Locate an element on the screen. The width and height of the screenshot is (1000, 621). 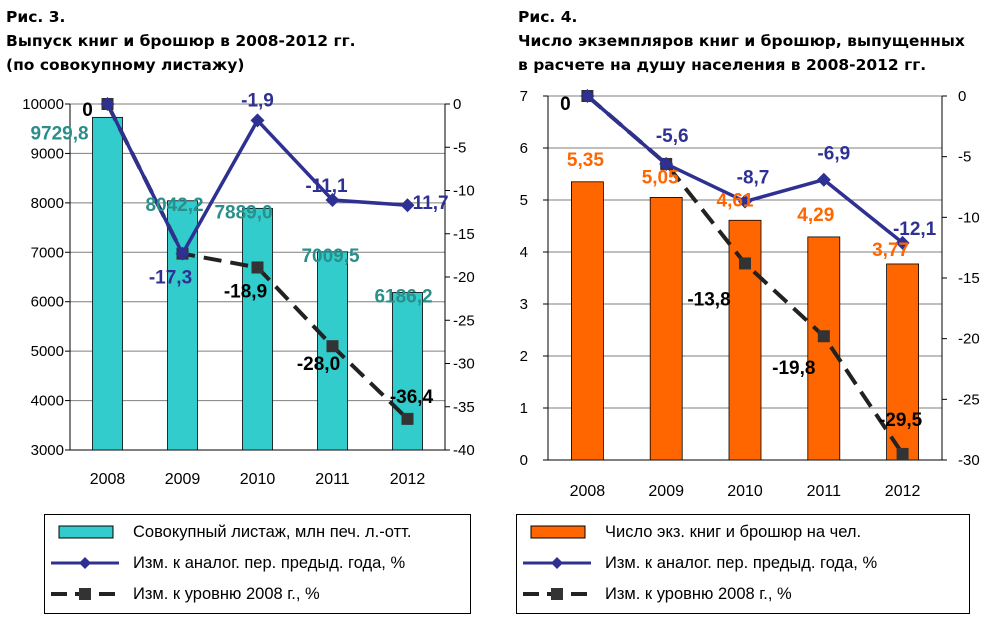
chart3-category-label: 2009 is located at coordinates (183, 479).